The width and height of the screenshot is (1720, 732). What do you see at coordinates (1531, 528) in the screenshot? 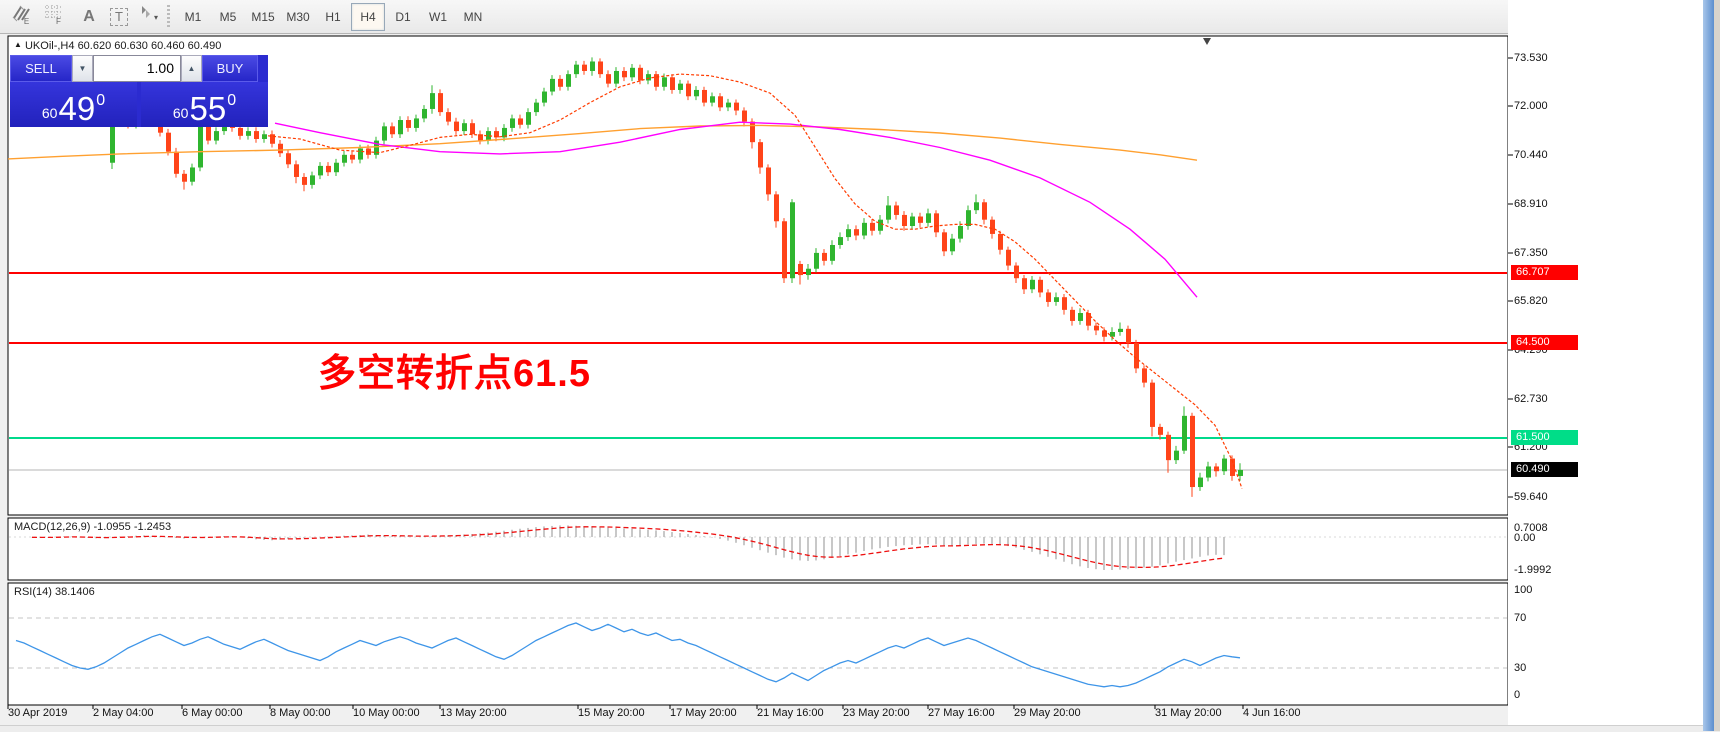
I see `macd-axis-label: 0.7008` at bounding box center [1531, 528].